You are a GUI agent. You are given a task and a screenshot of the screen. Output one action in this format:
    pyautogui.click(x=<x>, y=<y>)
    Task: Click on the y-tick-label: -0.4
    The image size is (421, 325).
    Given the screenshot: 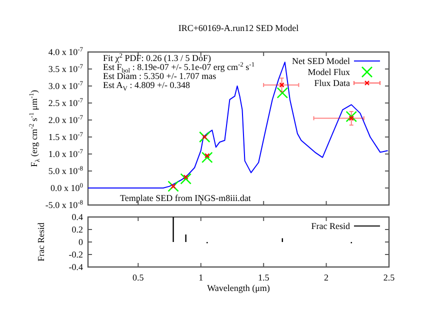 What is the action you would take?
    pyautogui.click(x=76, y=267)
    